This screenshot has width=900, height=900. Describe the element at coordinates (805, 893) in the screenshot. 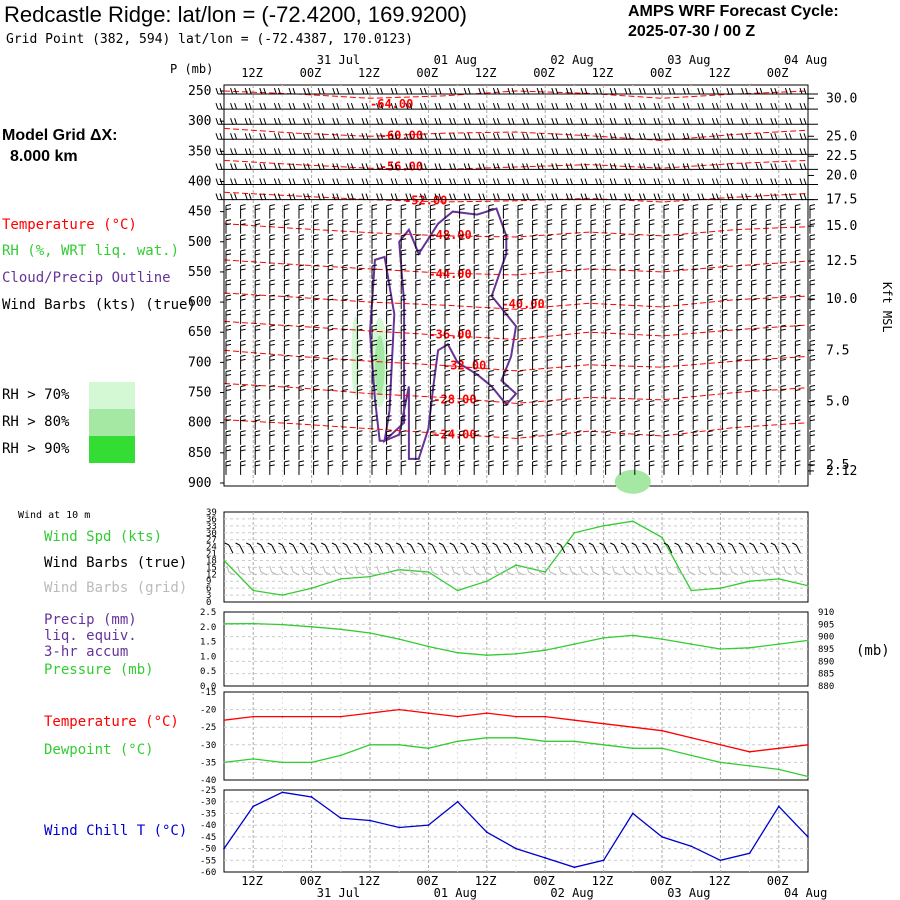

I see `date-label-bottom: 04 Aug` at that location.